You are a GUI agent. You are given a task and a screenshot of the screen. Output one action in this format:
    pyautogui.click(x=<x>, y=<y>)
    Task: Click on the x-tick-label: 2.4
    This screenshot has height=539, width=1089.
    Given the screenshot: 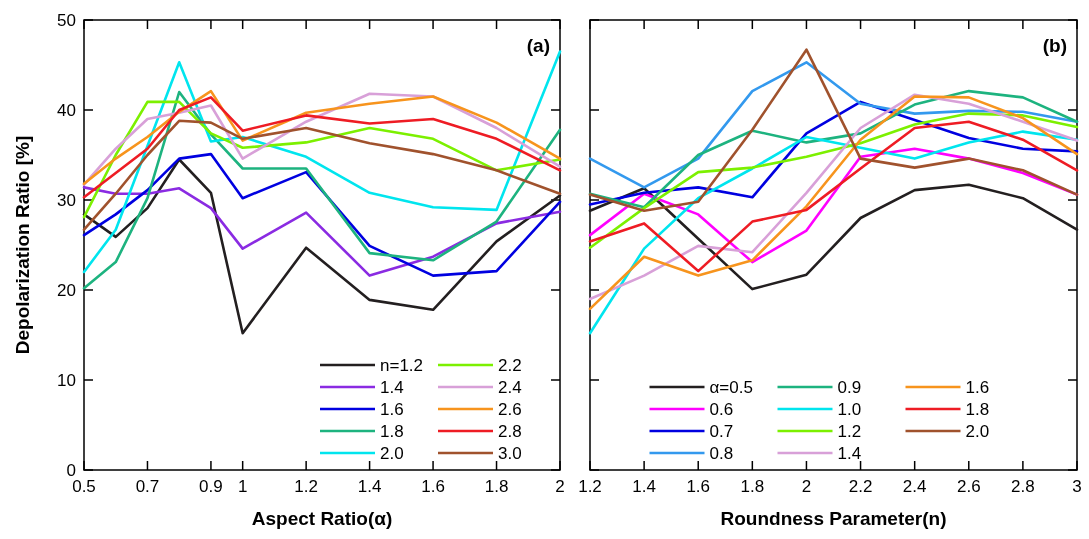 What is the action you would take?
    pyautogui.click(x=914, y=486)
    